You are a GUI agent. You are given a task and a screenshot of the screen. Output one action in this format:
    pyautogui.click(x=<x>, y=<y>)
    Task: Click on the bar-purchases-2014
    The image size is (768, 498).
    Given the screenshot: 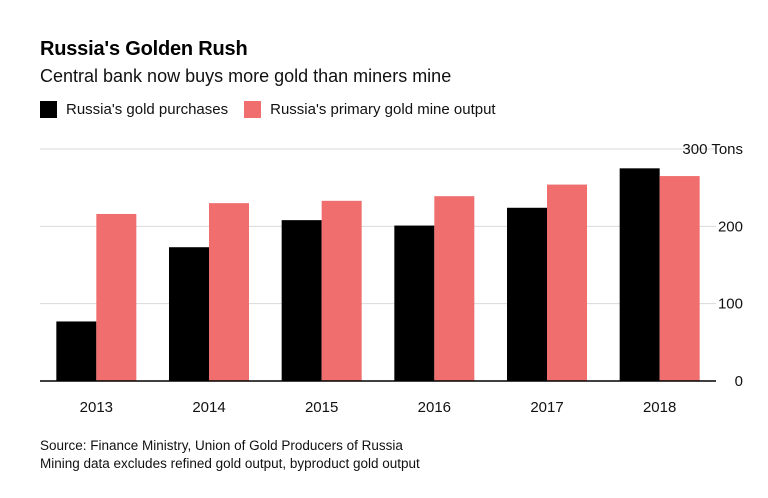 What is the action you would take?
    pyautogui.click(x=189, y=314)
    